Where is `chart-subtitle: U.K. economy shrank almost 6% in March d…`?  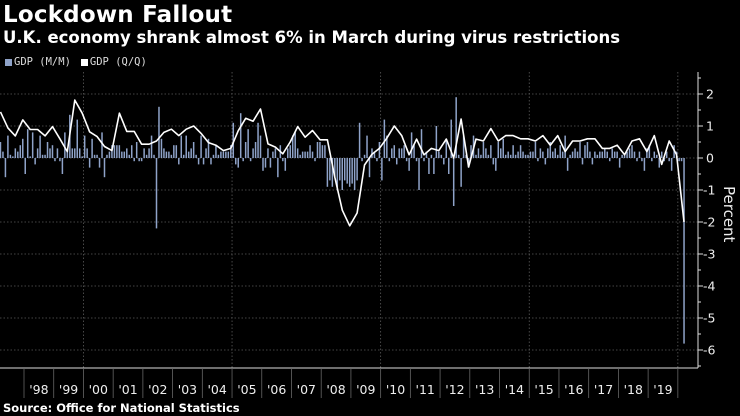 chart-subtitle: U.K. economy shrank almost 6% in March d… is located at coordinates (312, 37).